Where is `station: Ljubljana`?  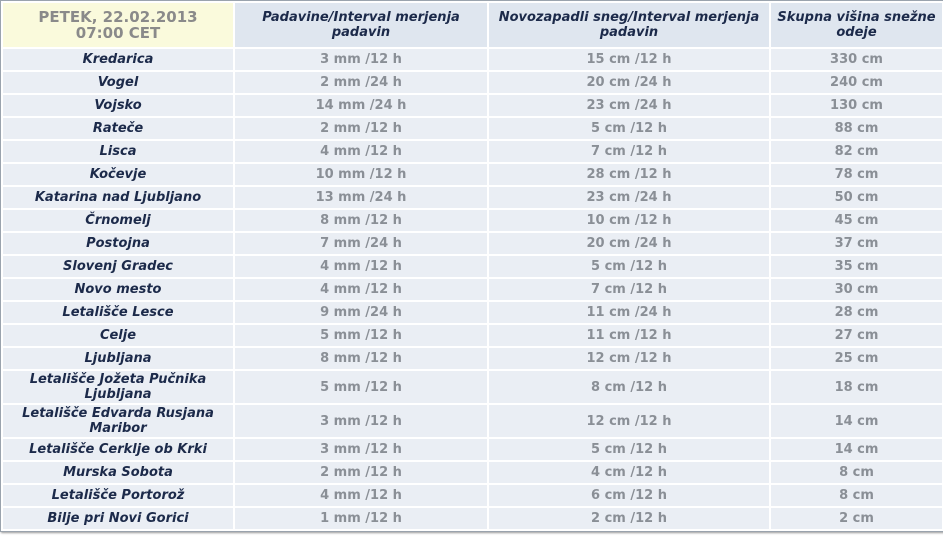 station: Ljubljana is located at coordinates (118, 358).